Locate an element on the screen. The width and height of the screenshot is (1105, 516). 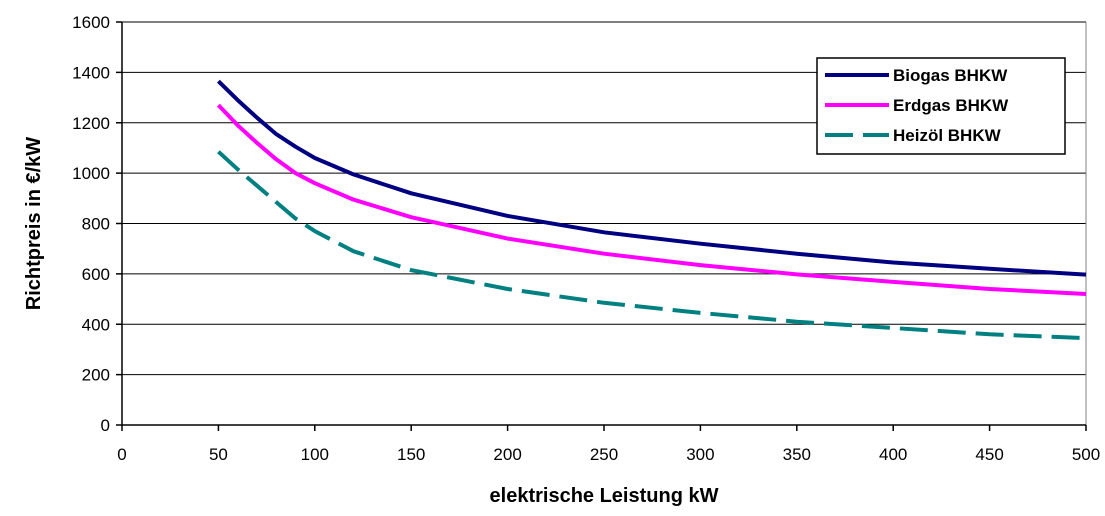
y-tick-label: 1600 is located at coordinates (91, 22).